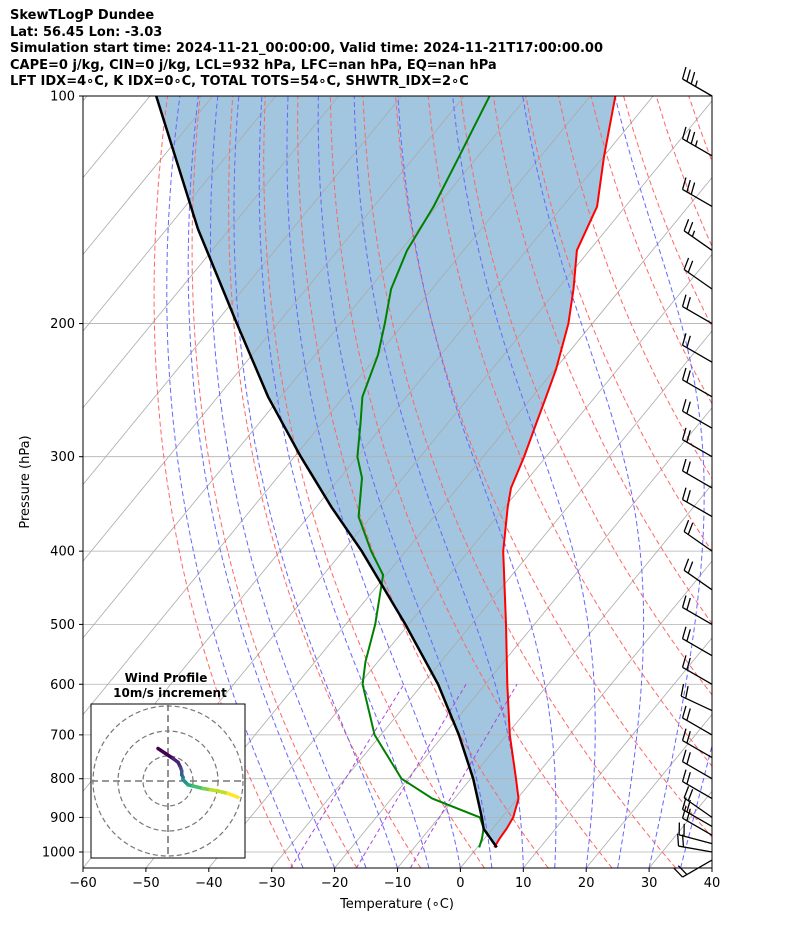 The height and width of the screenshot is (937, 794). What do you see at coordinates (712, 883) in the screenshot?
I see `x-tick-label: 40` at bounding box center [712, 883].